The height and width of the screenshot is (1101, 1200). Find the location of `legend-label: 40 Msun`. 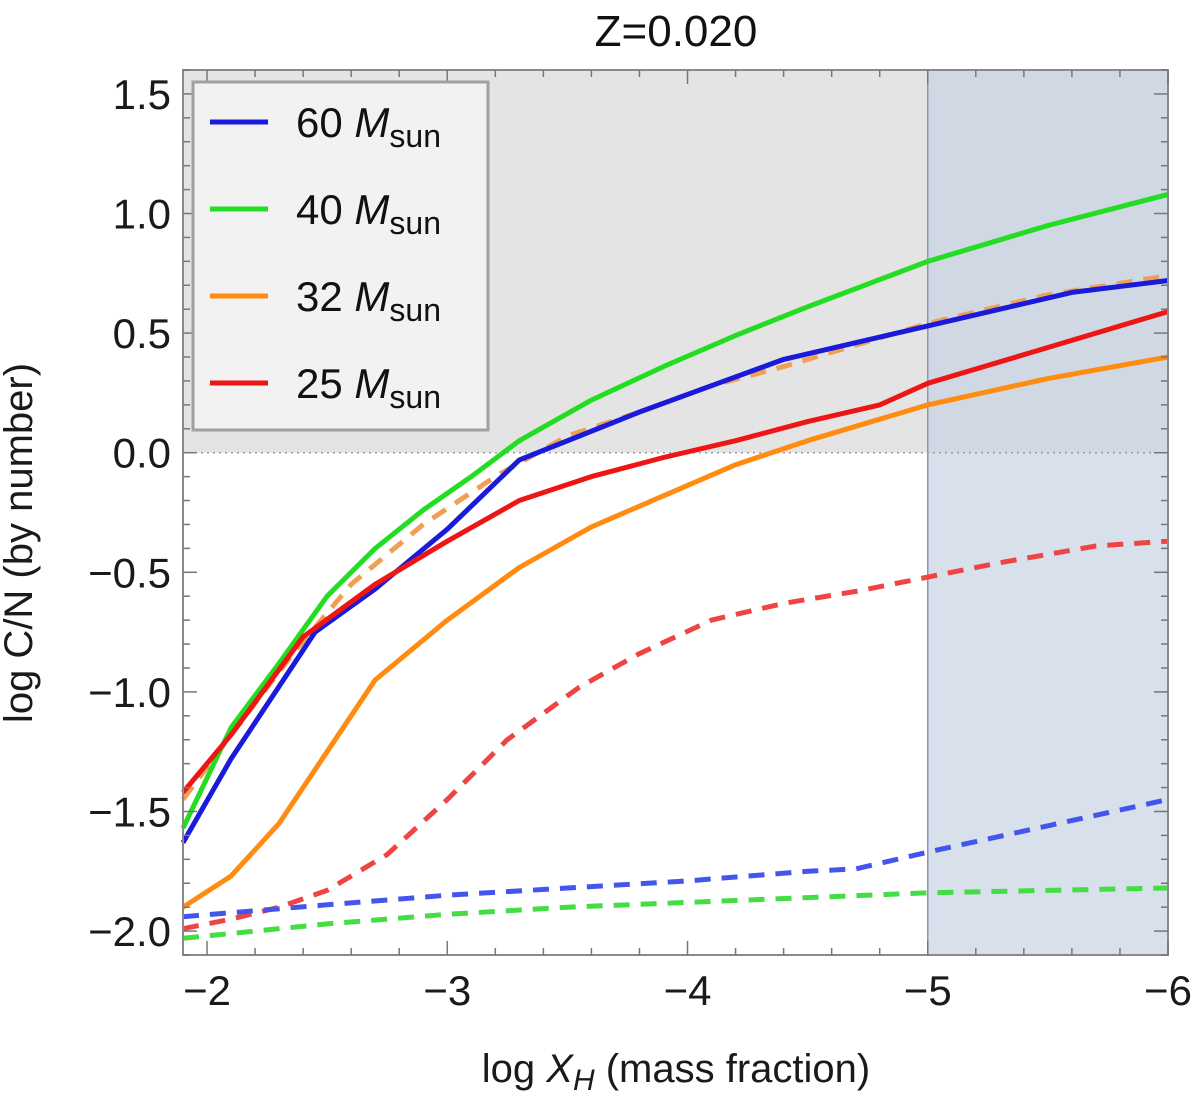

legend-label: 40 Msun is located at coordinates (368, 213).